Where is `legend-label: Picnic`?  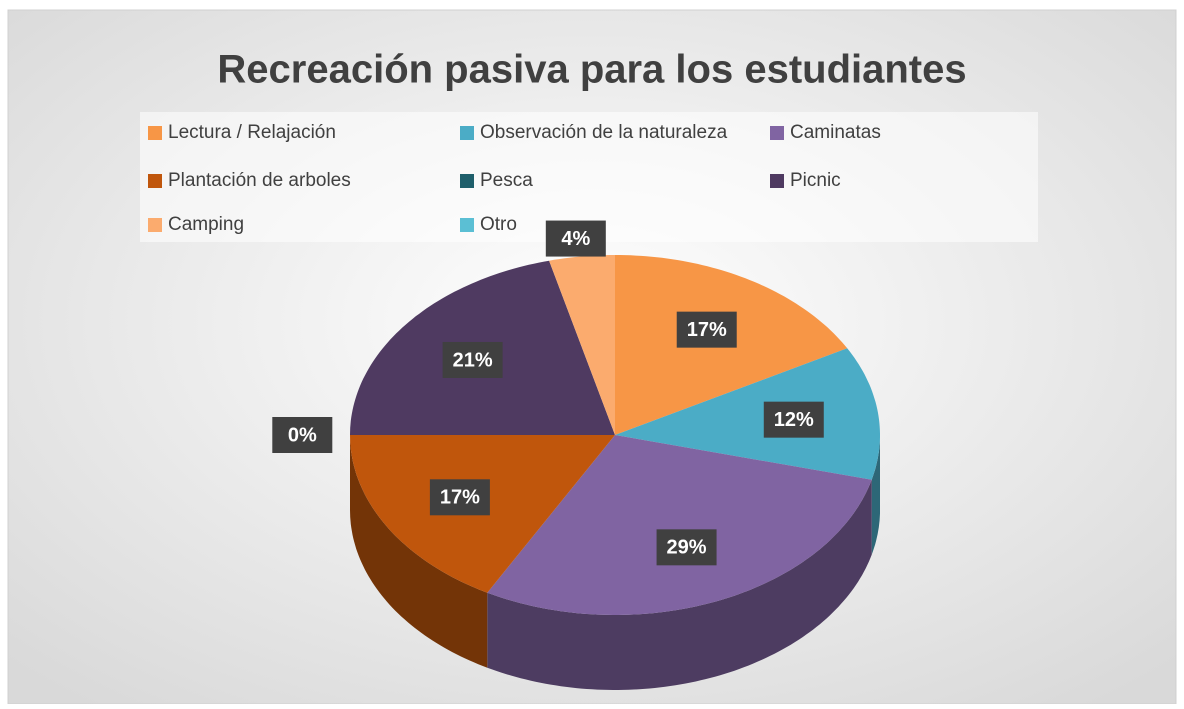
legend-label: Picnic is located at coordinates (815, 180).